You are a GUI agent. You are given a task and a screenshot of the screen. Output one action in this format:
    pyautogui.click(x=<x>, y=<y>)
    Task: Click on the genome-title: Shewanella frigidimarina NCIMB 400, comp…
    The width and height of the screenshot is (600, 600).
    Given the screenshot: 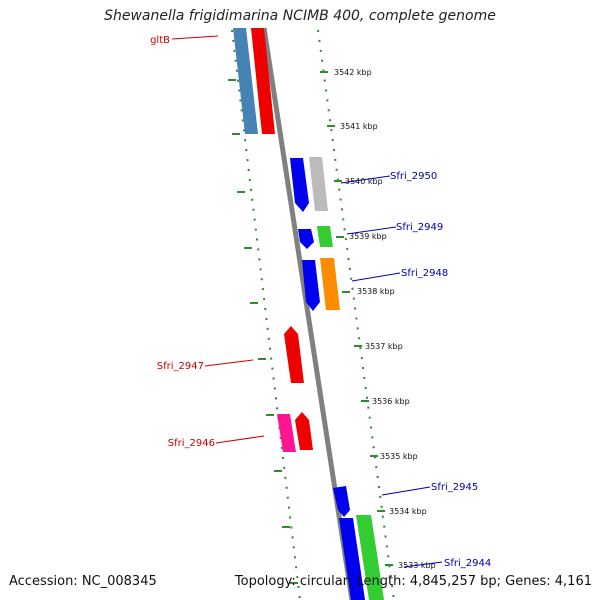 What is the action you would take?
    pyautogui.click(x=300, y=16)
    